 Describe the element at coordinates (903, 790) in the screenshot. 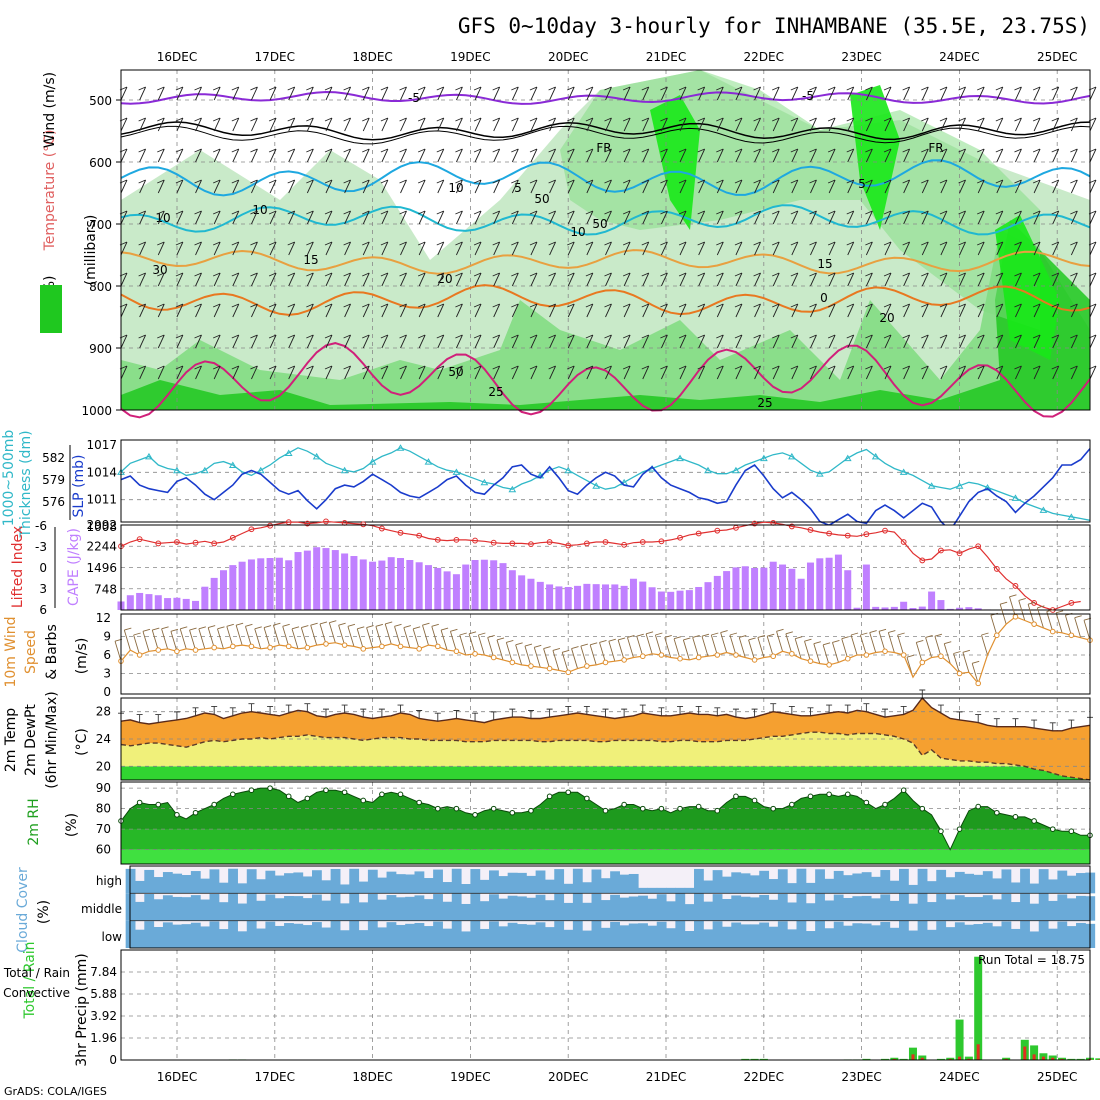

I see `rh2m-point` at that location.